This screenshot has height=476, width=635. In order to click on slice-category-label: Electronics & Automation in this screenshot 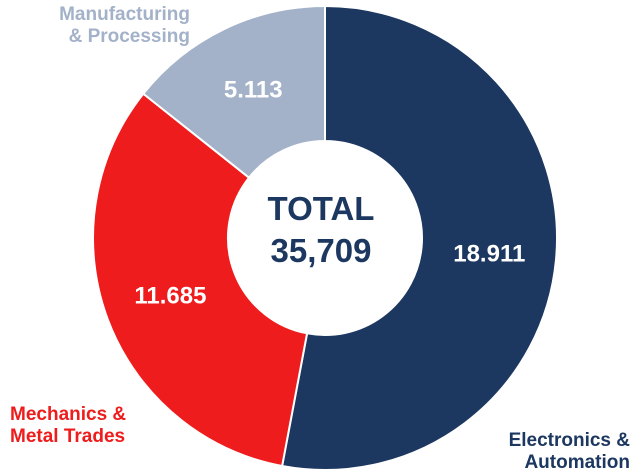, I will do `click(570, 451)`.